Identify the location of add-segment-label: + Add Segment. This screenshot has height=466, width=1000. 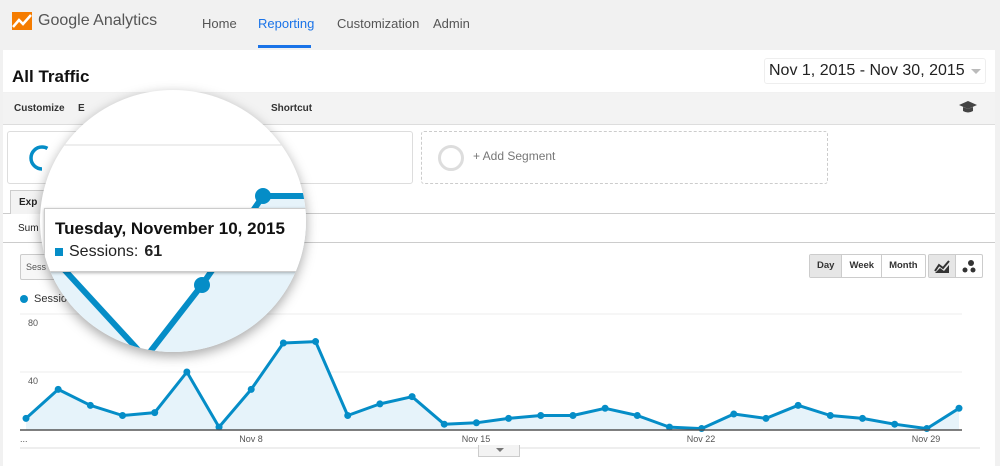
(514, 156).